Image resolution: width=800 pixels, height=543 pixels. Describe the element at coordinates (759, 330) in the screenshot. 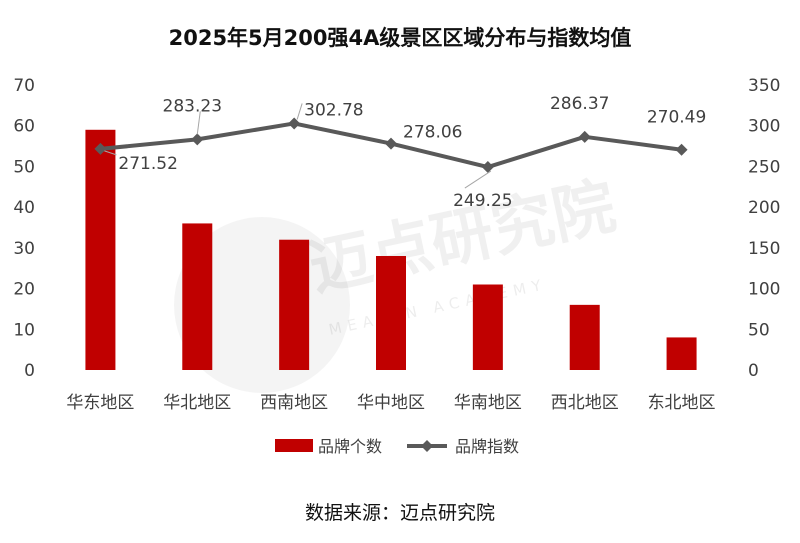

I see `right-axis-tick: 50` at that location.